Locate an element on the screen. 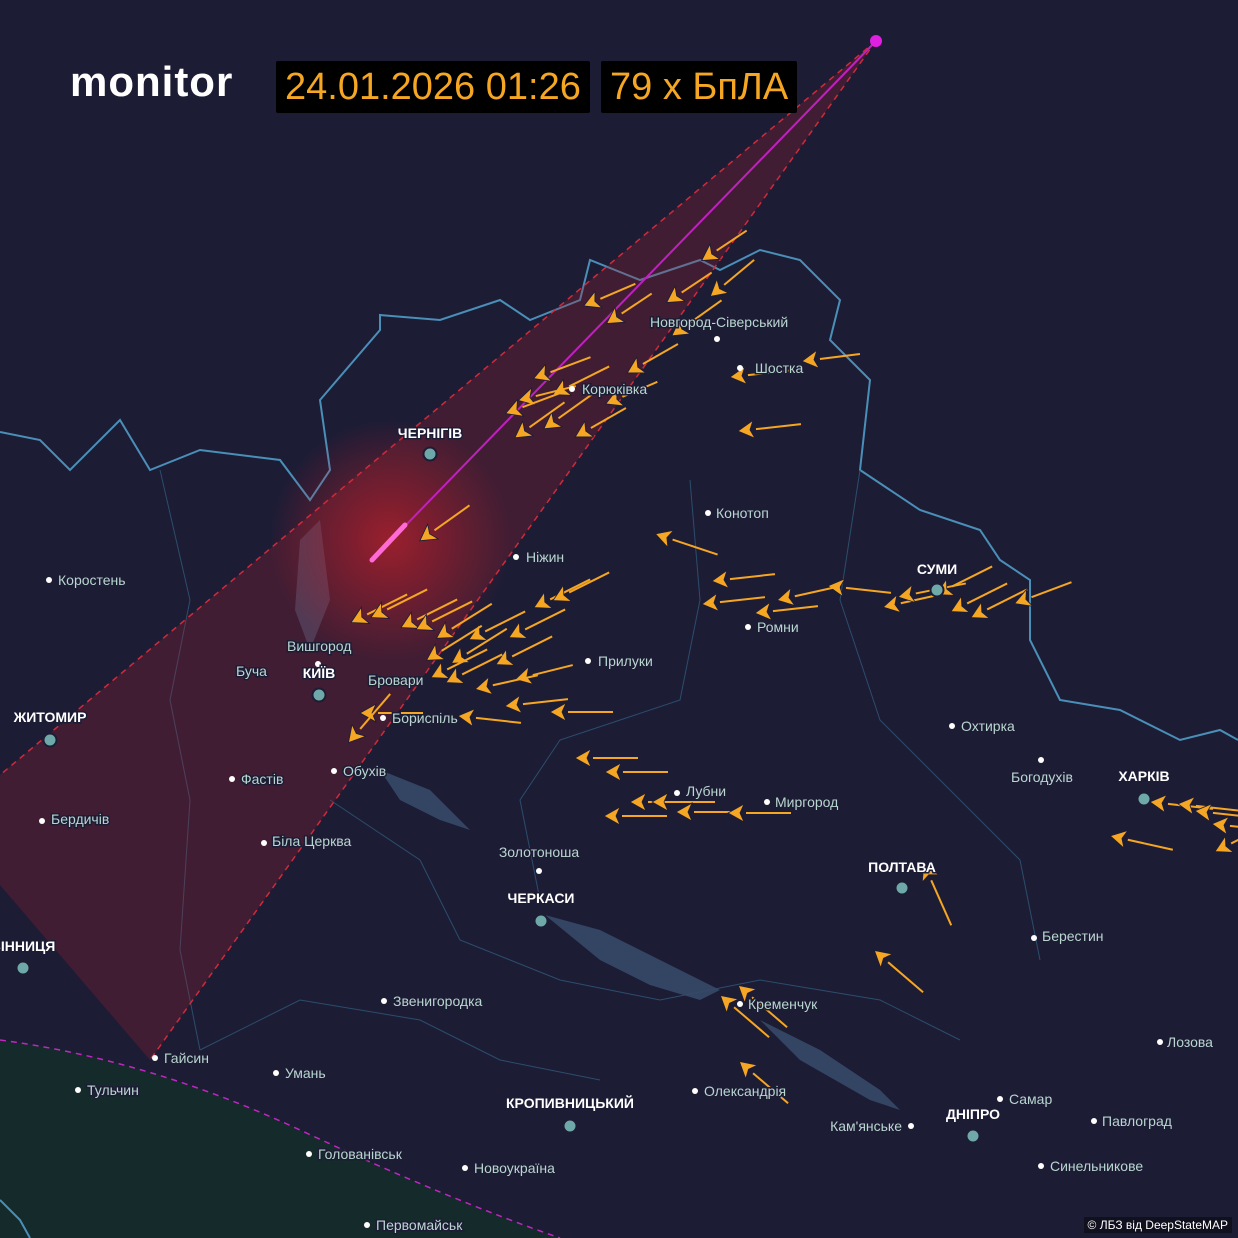  city-label: Павлоград is located at coordinates (1137, 1121).